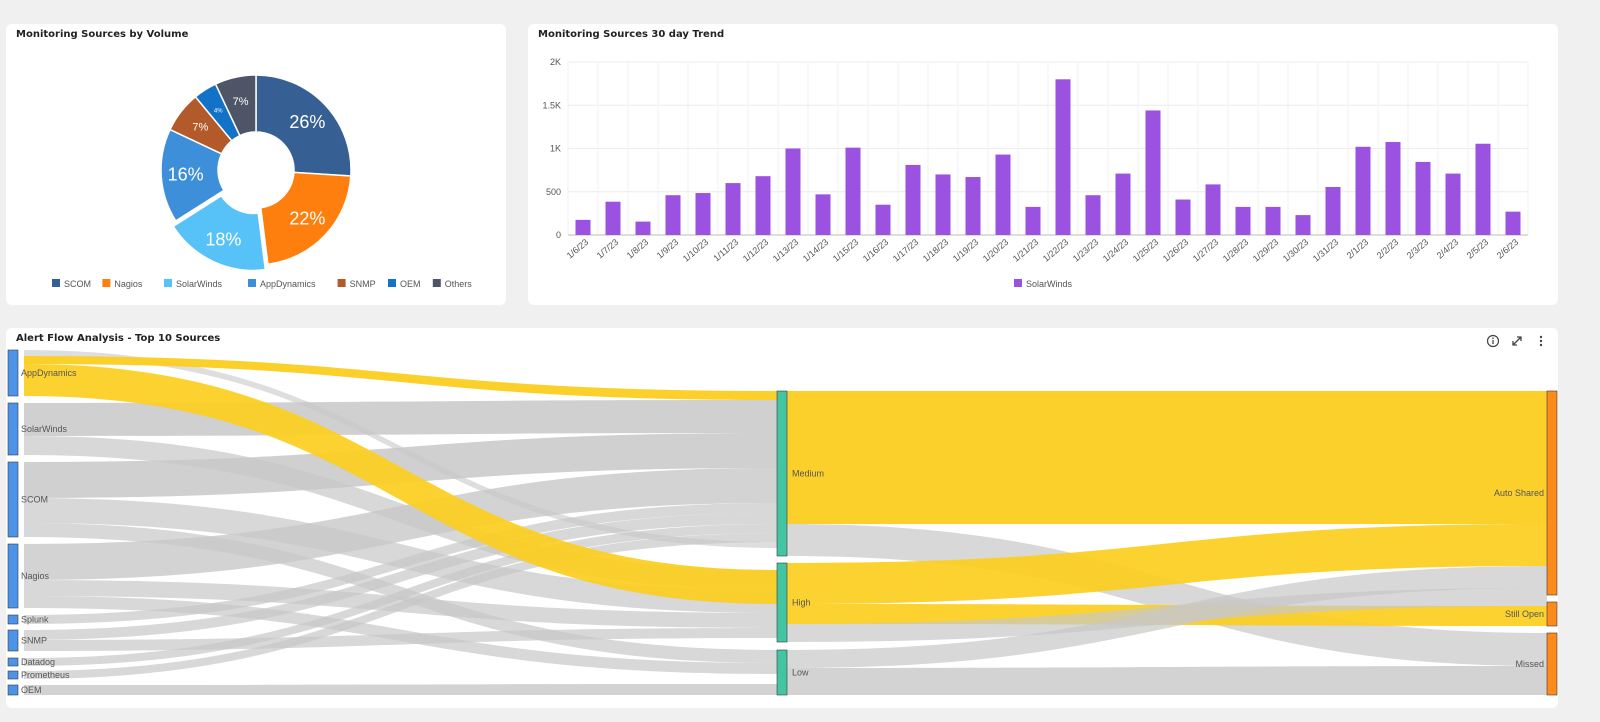 The height and width of the screenshot is (722, 1600). Describe the element at coordinates (782, 672) in the screenshot. I see `priority-node-low` at that location.